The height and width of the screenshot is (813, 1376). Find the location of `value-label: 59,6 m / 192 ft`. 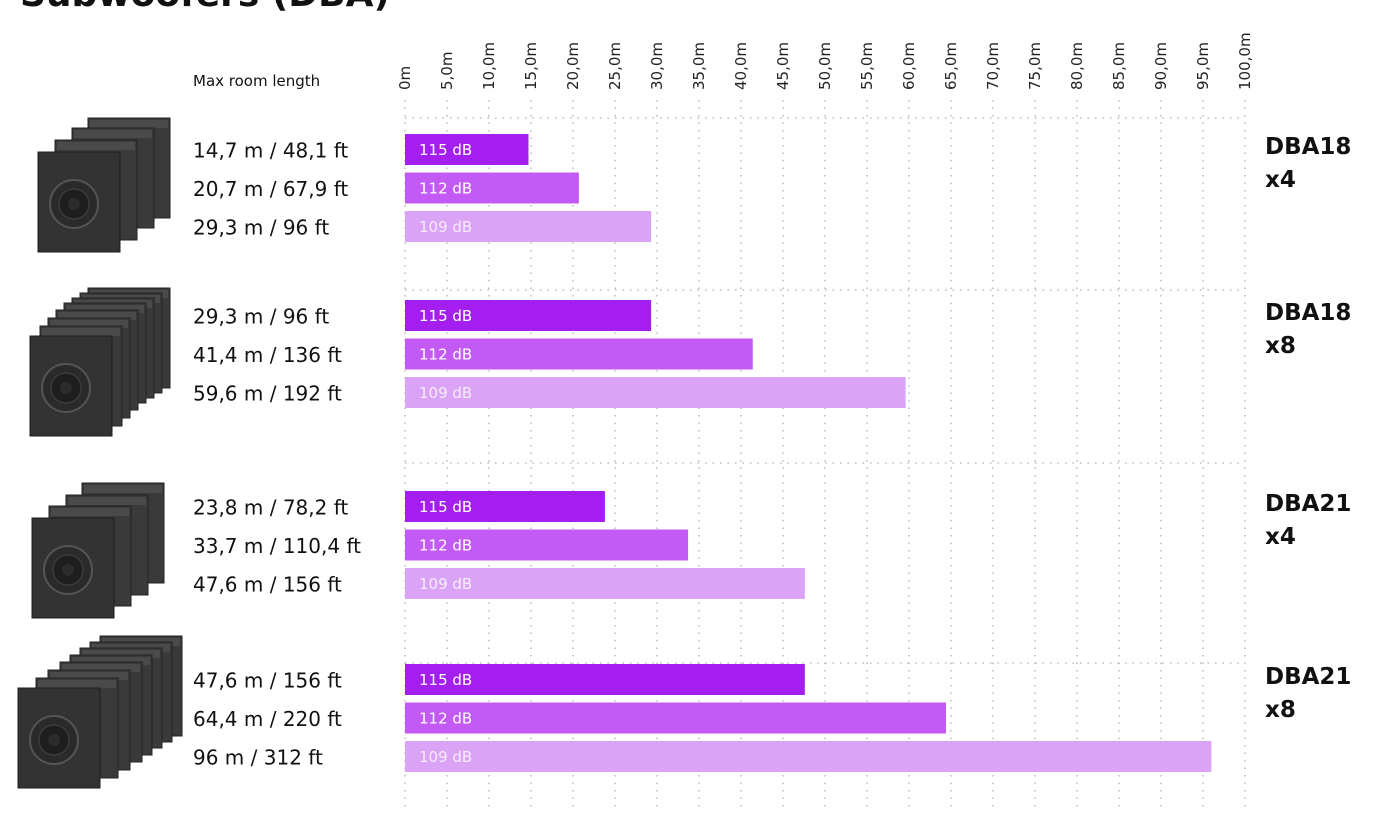

value-label: 59,6 m / 192 ft is located at coordinates (267, 394).